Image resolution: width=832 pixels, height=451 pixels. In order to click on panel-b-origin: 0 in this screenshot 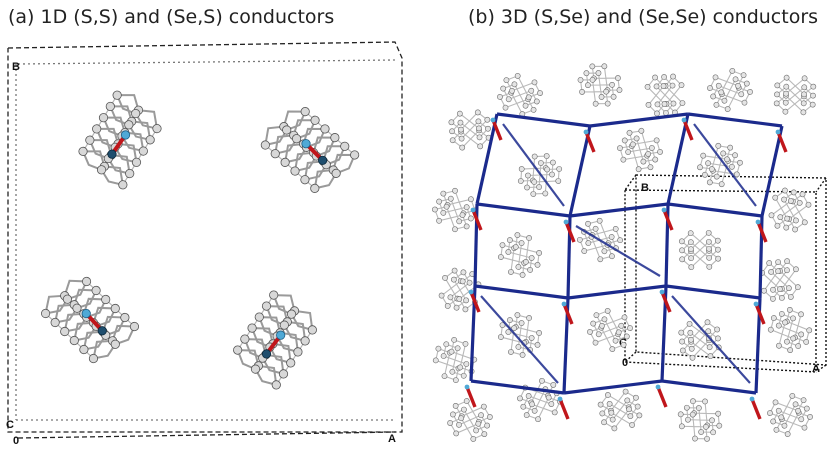, I will do `click(625, 363)`.